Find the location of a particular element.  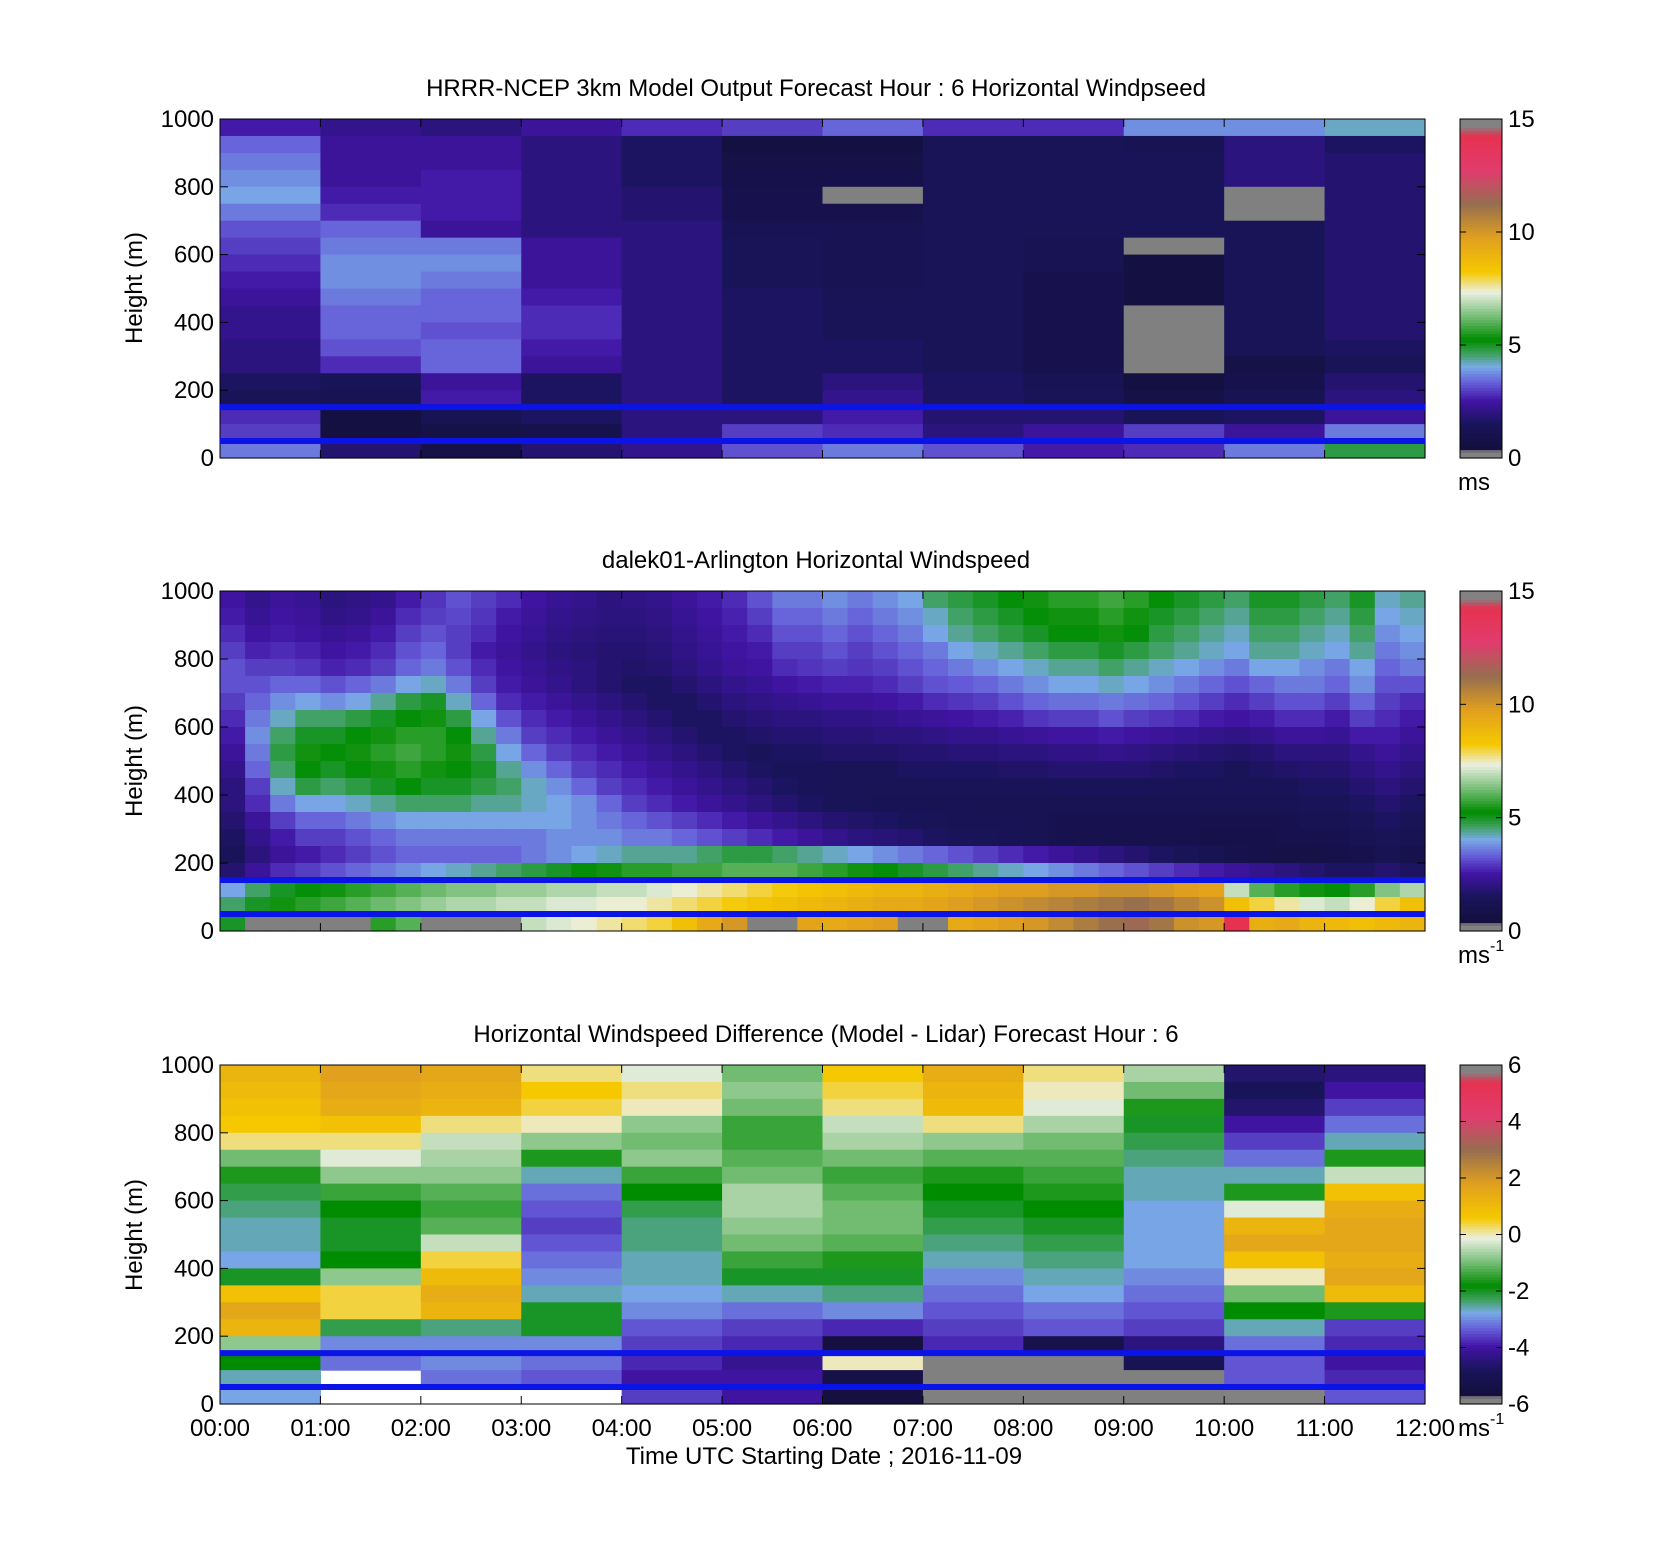

colorbar-unit: ms-1 is located at coordinates (1481, 1426).